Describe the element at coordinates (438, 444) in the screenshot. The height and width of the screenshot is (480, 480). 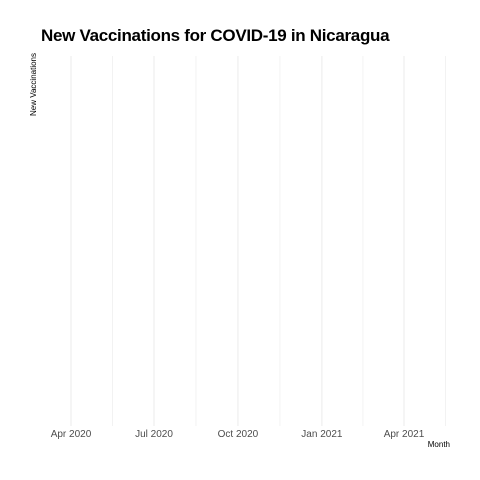
I see `x-axis-label: Month` at that location.